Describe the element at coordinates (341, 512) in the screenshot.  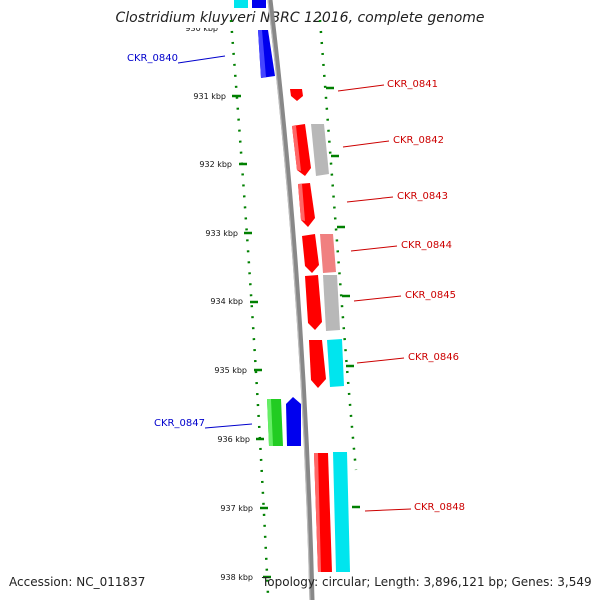
I see `gene-ckr-0848-cyan` at that location.